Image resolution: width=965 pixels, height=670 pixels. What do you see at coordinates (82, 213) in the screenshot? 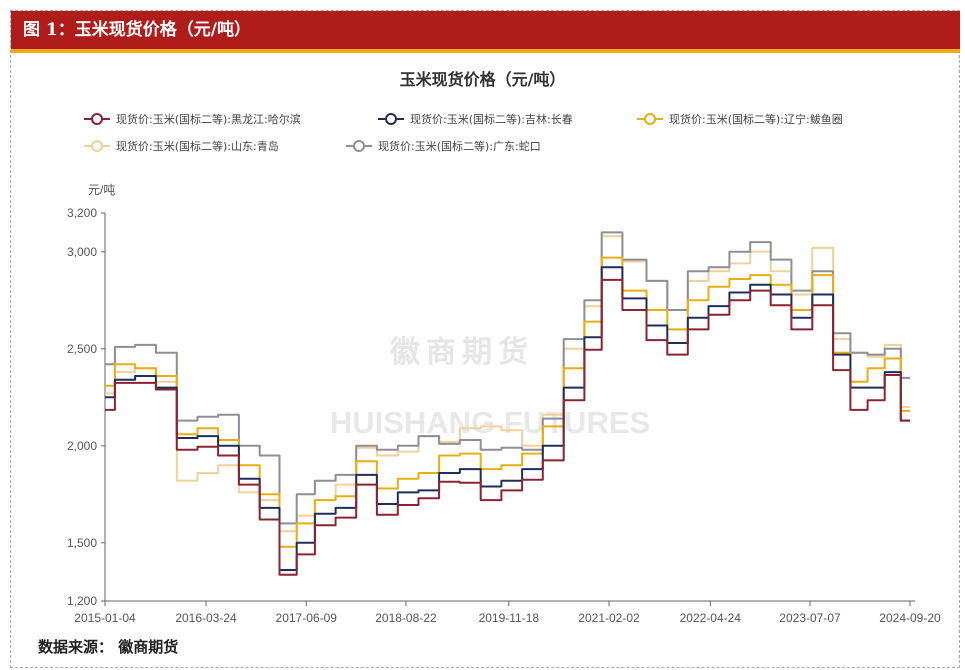
I see `y-tick-label: 3,200` at bounding box center [82, 213].